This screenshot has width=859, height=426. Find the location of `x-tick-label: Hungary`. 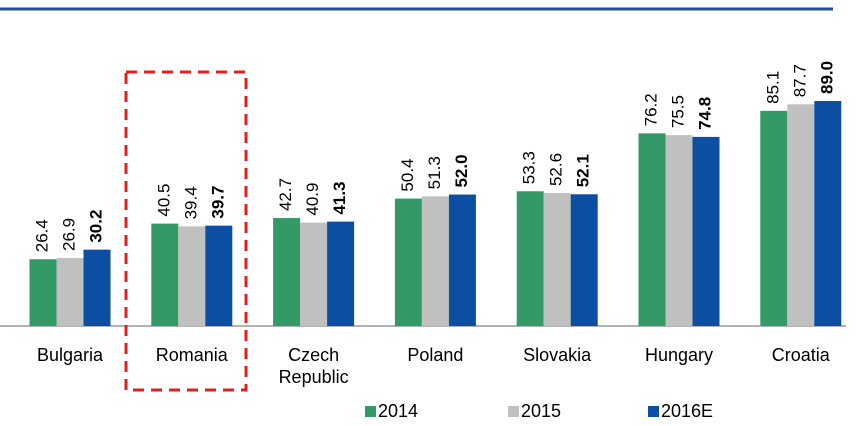

x-tick-label: Hungary is located at coordinates (679, 355).